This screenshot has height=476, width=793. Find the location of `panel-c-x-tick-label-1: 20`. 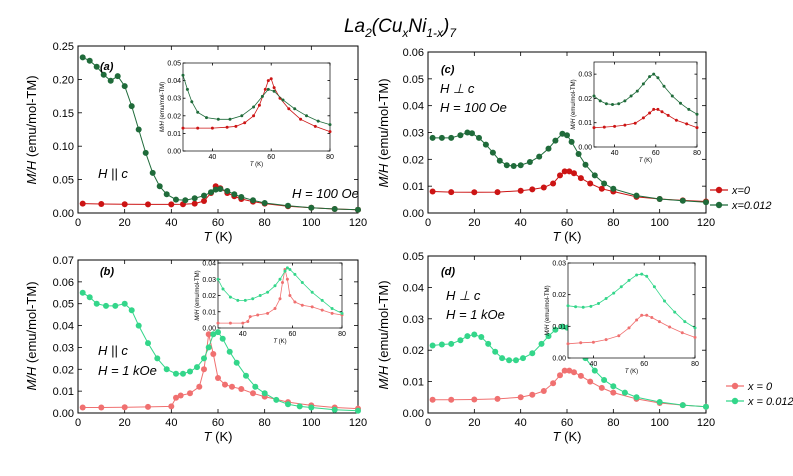

panel-c-x-tick-label-1: 20 is located at coordinates (474, 223).